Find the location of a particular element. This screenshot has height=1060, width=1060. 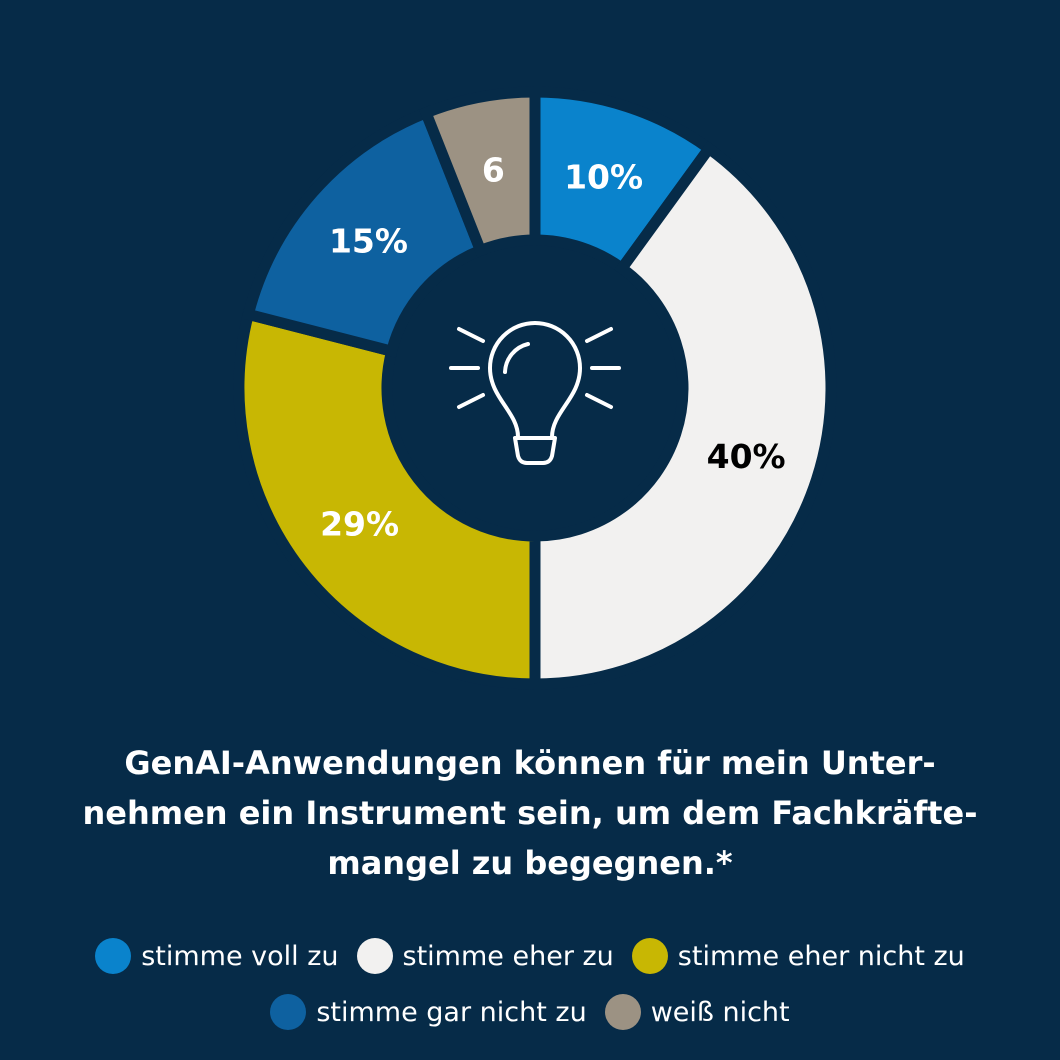

legend-label: stimme voll zu is located at coordinates (240, 956).